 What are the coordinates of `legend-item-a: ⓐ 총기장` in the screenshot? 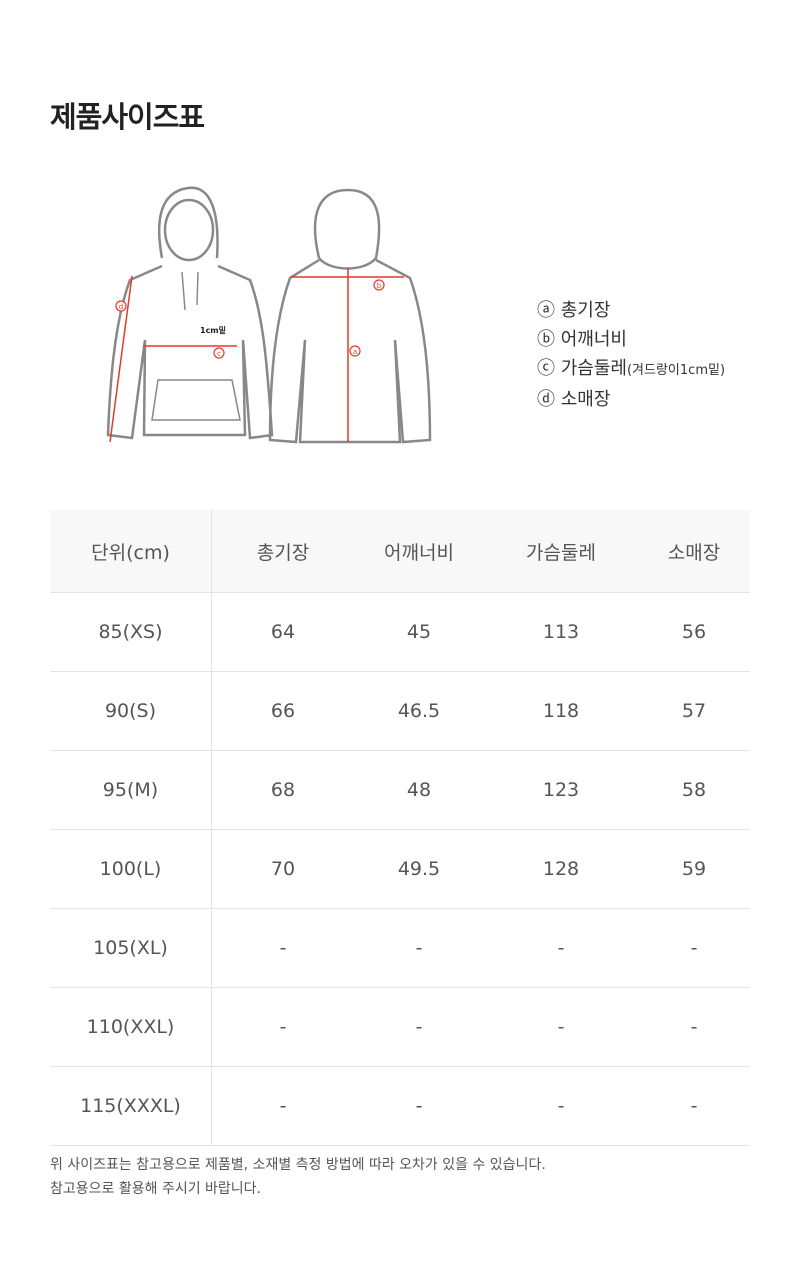 It's located at (574, 310).